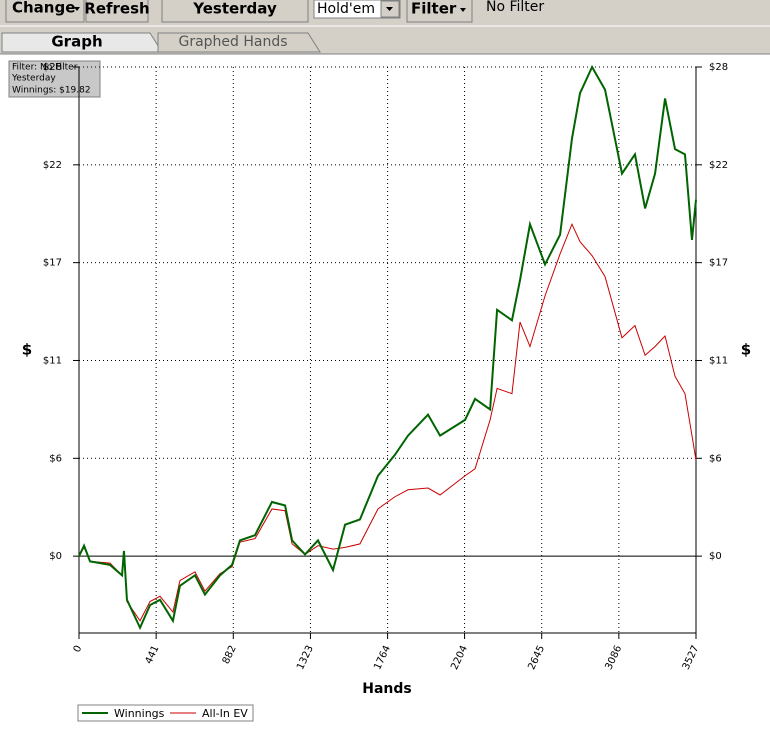  I want to click on y2-tick-label: $6, so click(715, 458).